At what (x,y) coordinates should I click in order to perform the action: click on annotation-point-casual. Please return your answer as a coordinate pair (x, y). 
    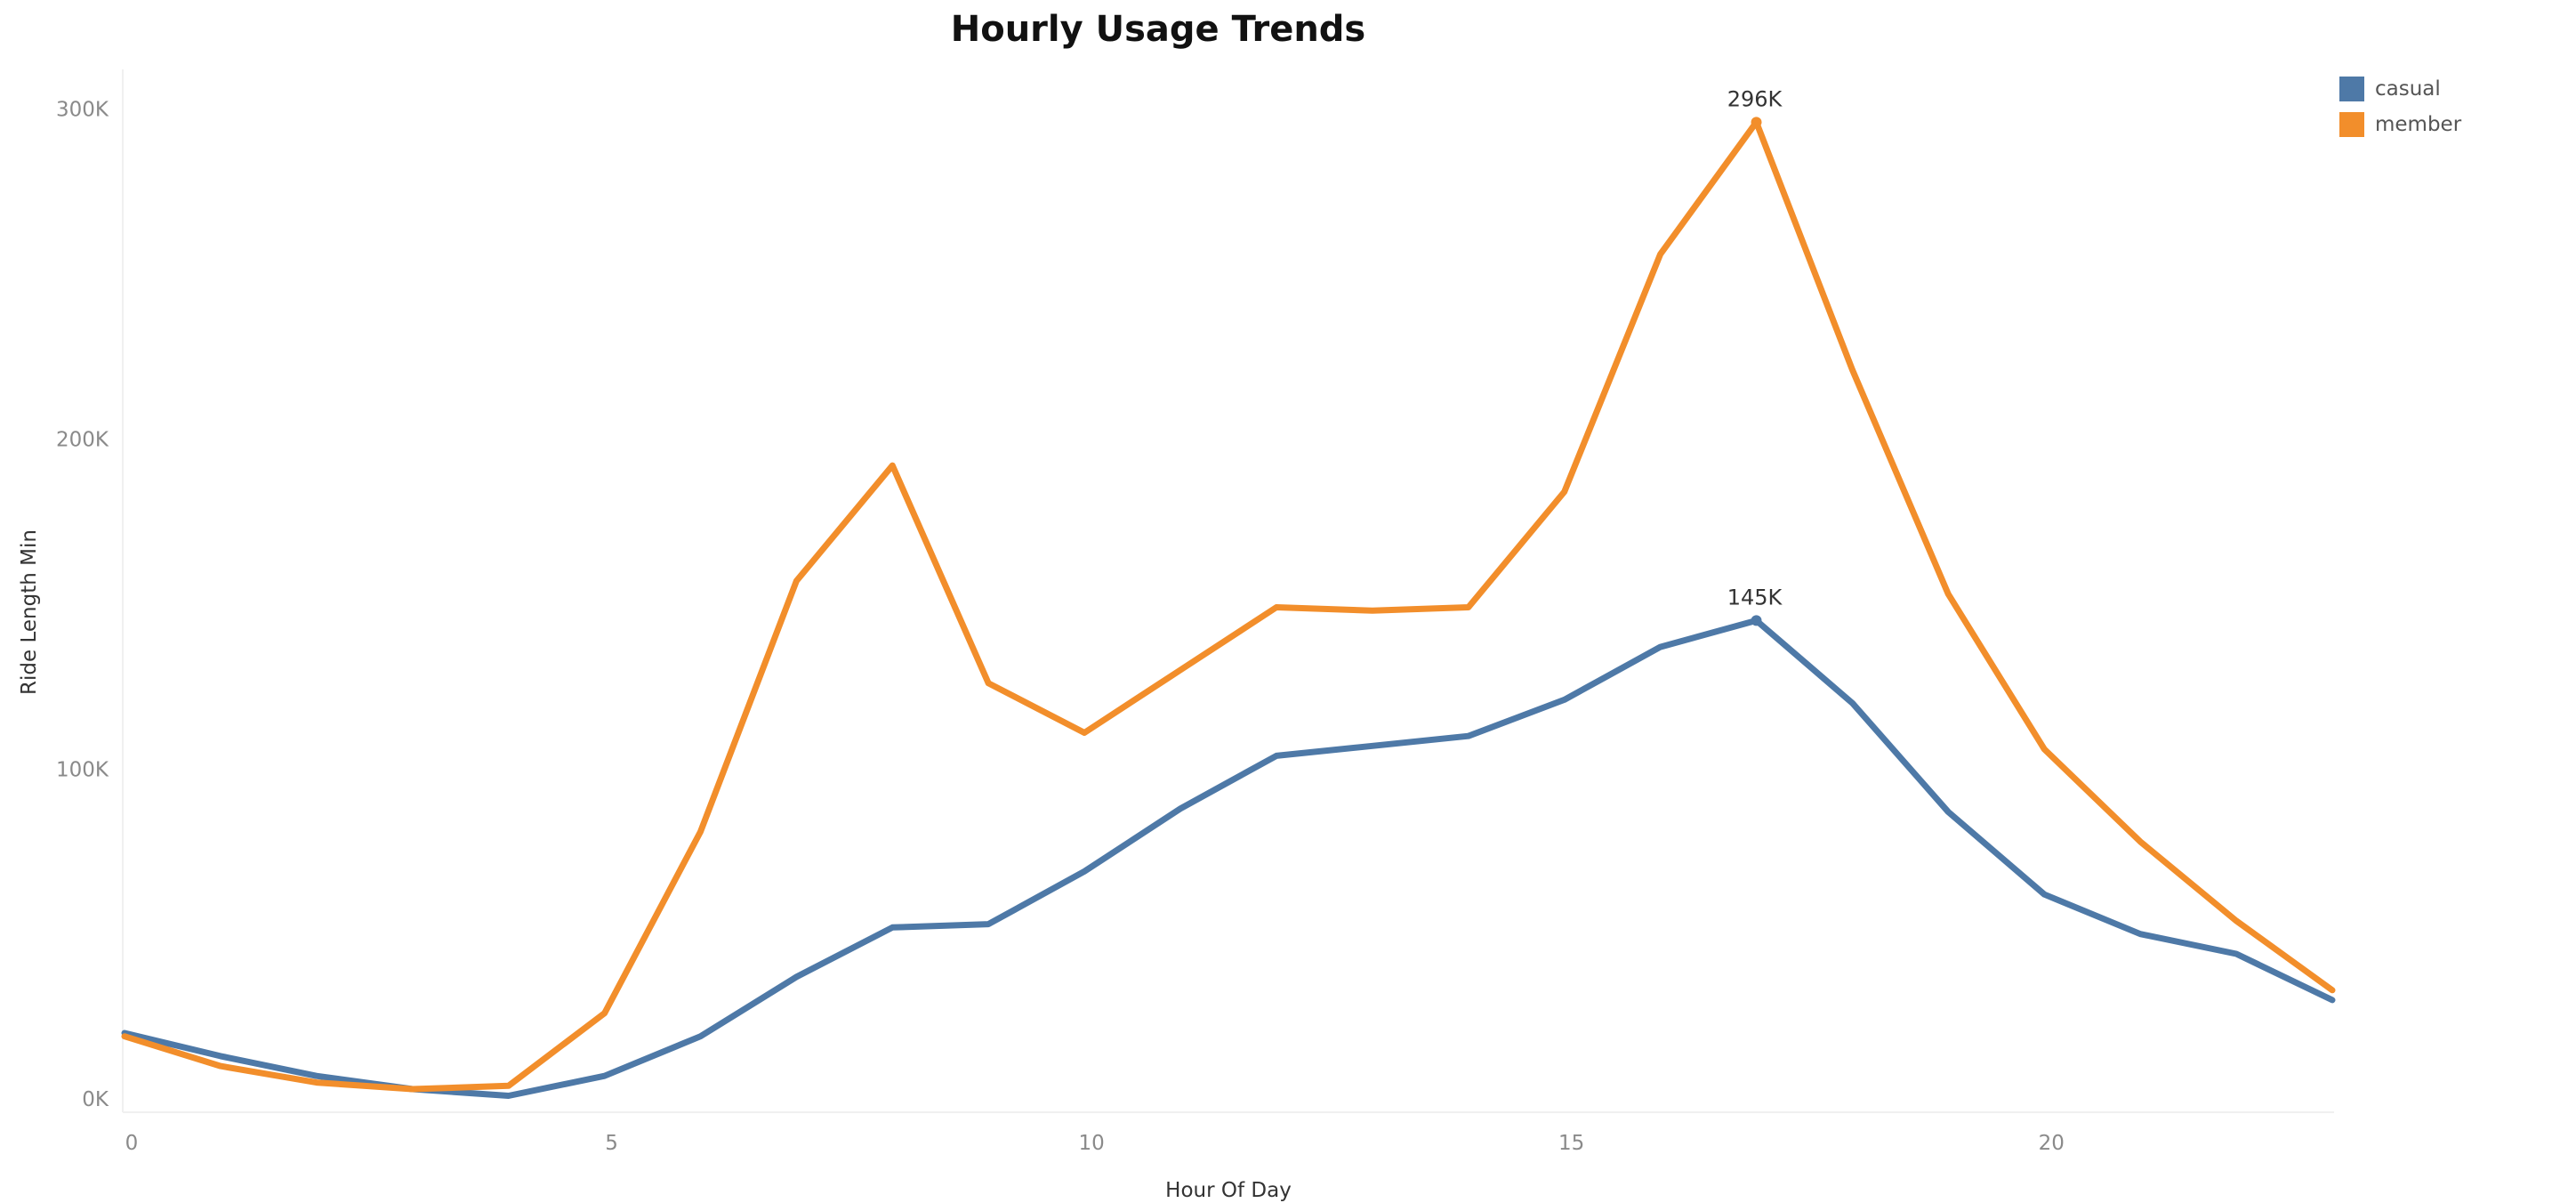
    Looking at the image, I should click on (1756, 620).